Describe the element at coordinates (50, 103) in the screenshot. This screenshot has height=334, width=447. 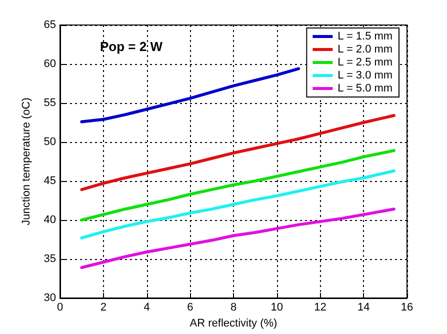
I see `y-tick-label: 55` at that location.